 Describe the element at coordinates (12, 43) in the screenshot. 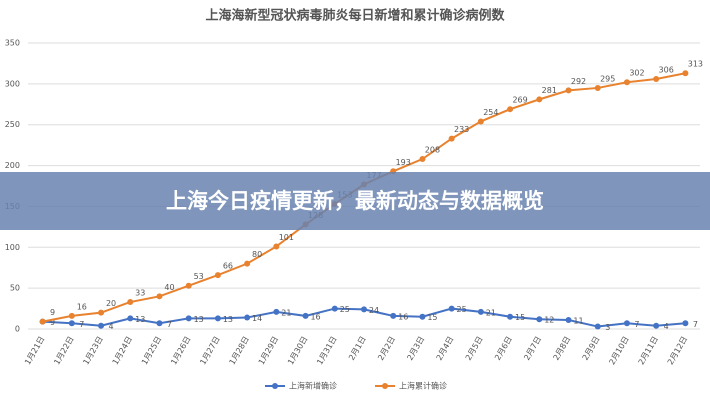

I see `y-tick-label: 350` at that location.